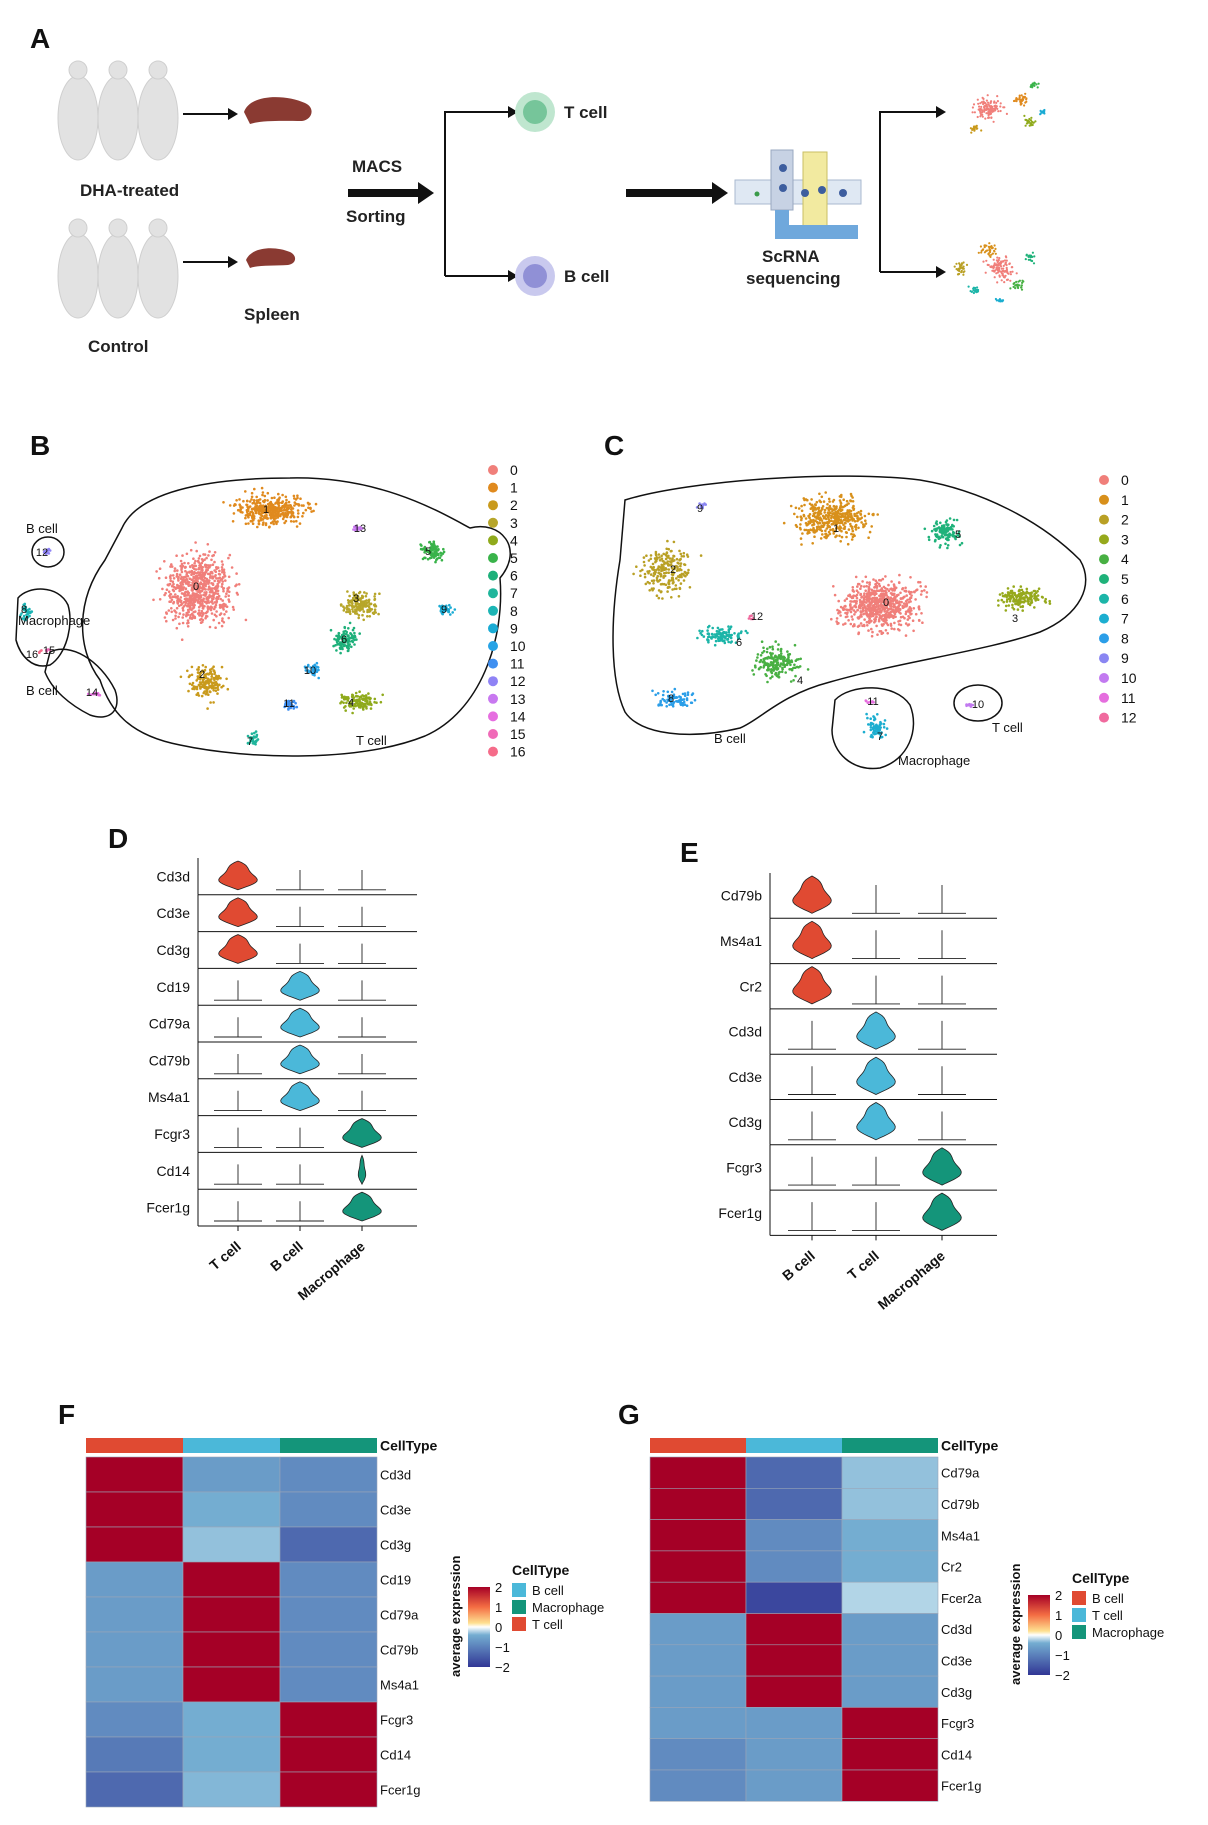  I want to click on legend-label: 2, so click(514, 505).